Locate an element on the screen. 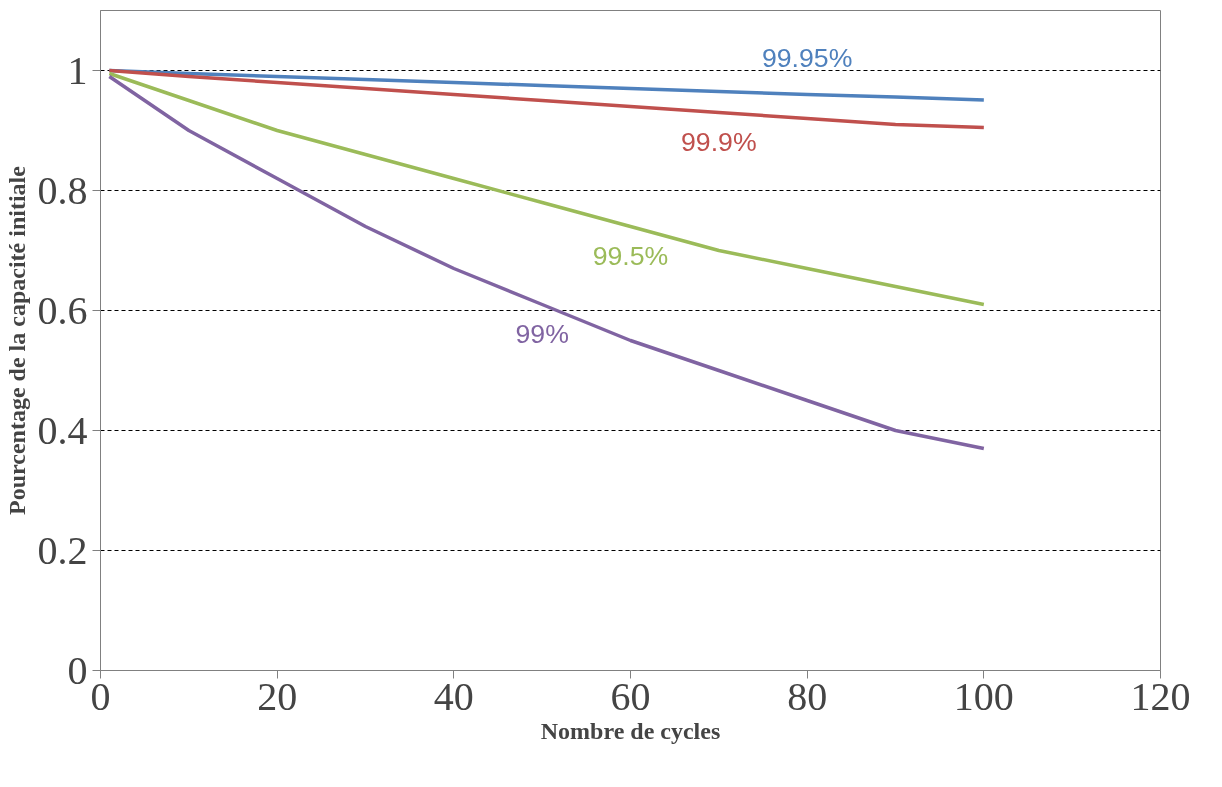  line-series is located at coordinates (546, 99).